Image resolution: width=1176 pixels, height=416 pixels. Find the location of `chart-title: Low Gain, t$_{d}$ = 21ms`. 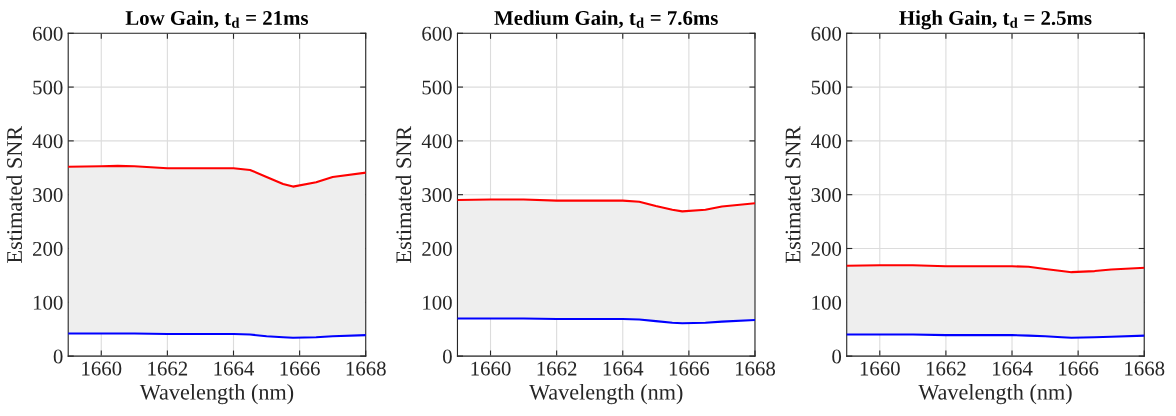

chart-title: Low Gain, t$_{d}$ = 21ms is located at coordinates (217, 19).